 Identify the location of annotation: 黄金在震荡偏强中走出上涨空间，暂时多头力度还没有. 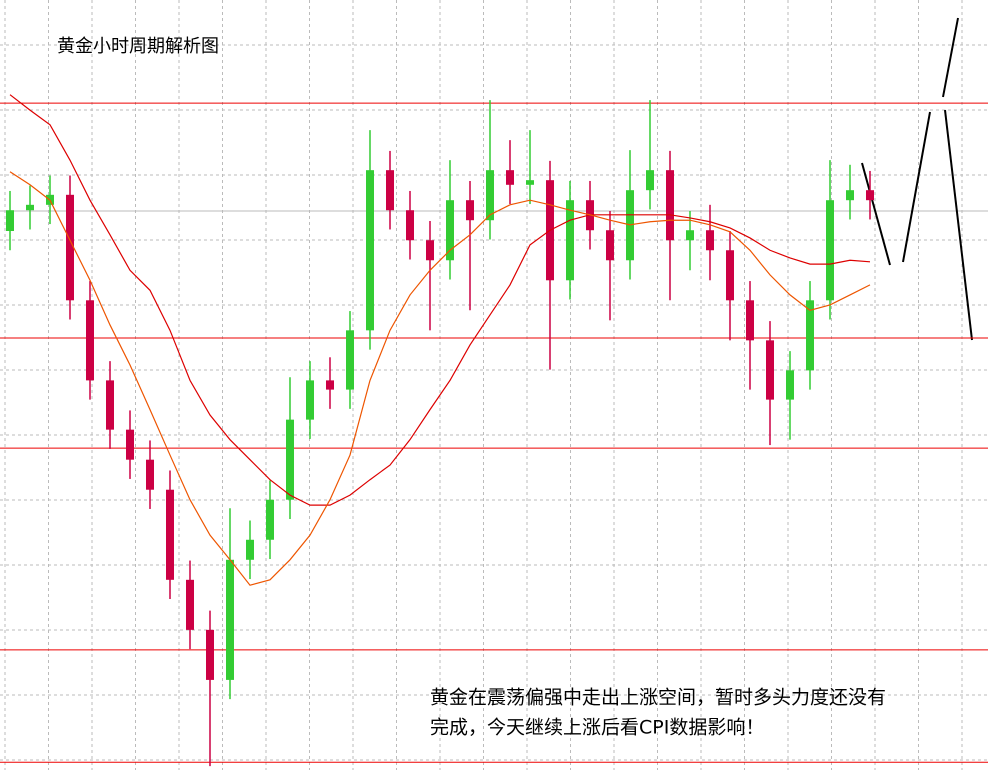
(658, 698).